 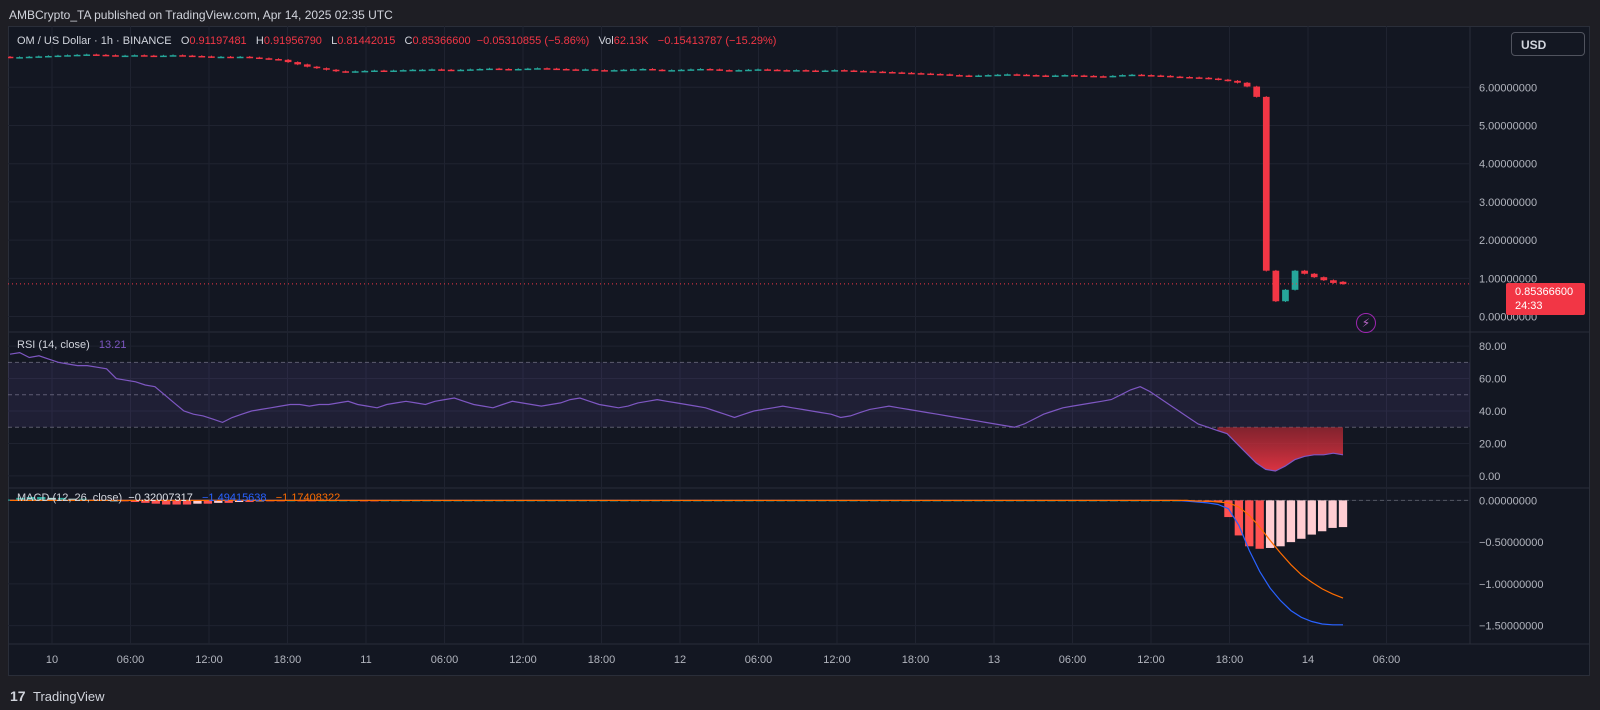 What do you see at coordinates (94, 41) in the screenshot?
I see `symbol-label: OM / US Dollar · 1h · BINANCE` at bounding box center [94, 41].